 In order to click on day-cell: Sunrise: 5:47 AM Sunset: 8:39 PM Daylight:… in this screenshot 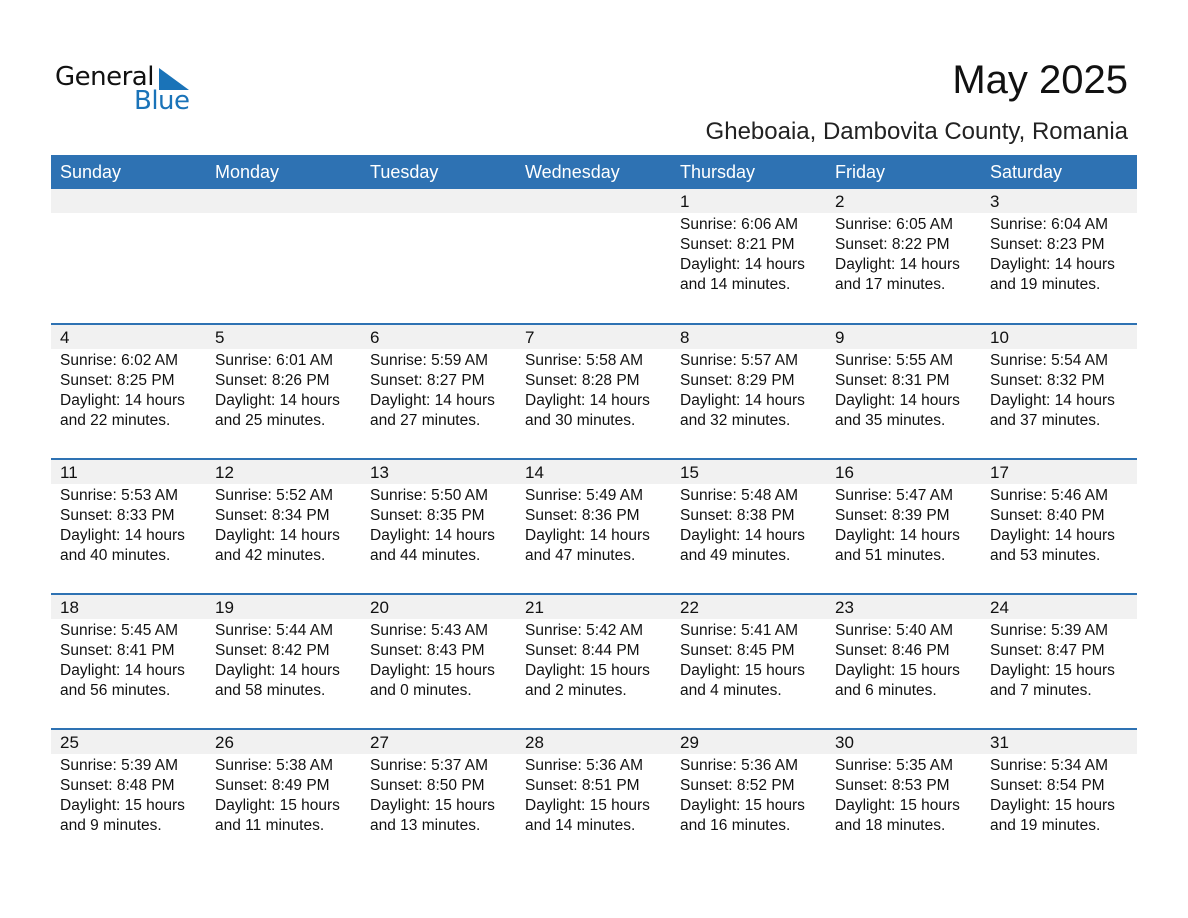, I will do `click(903, 525)`.